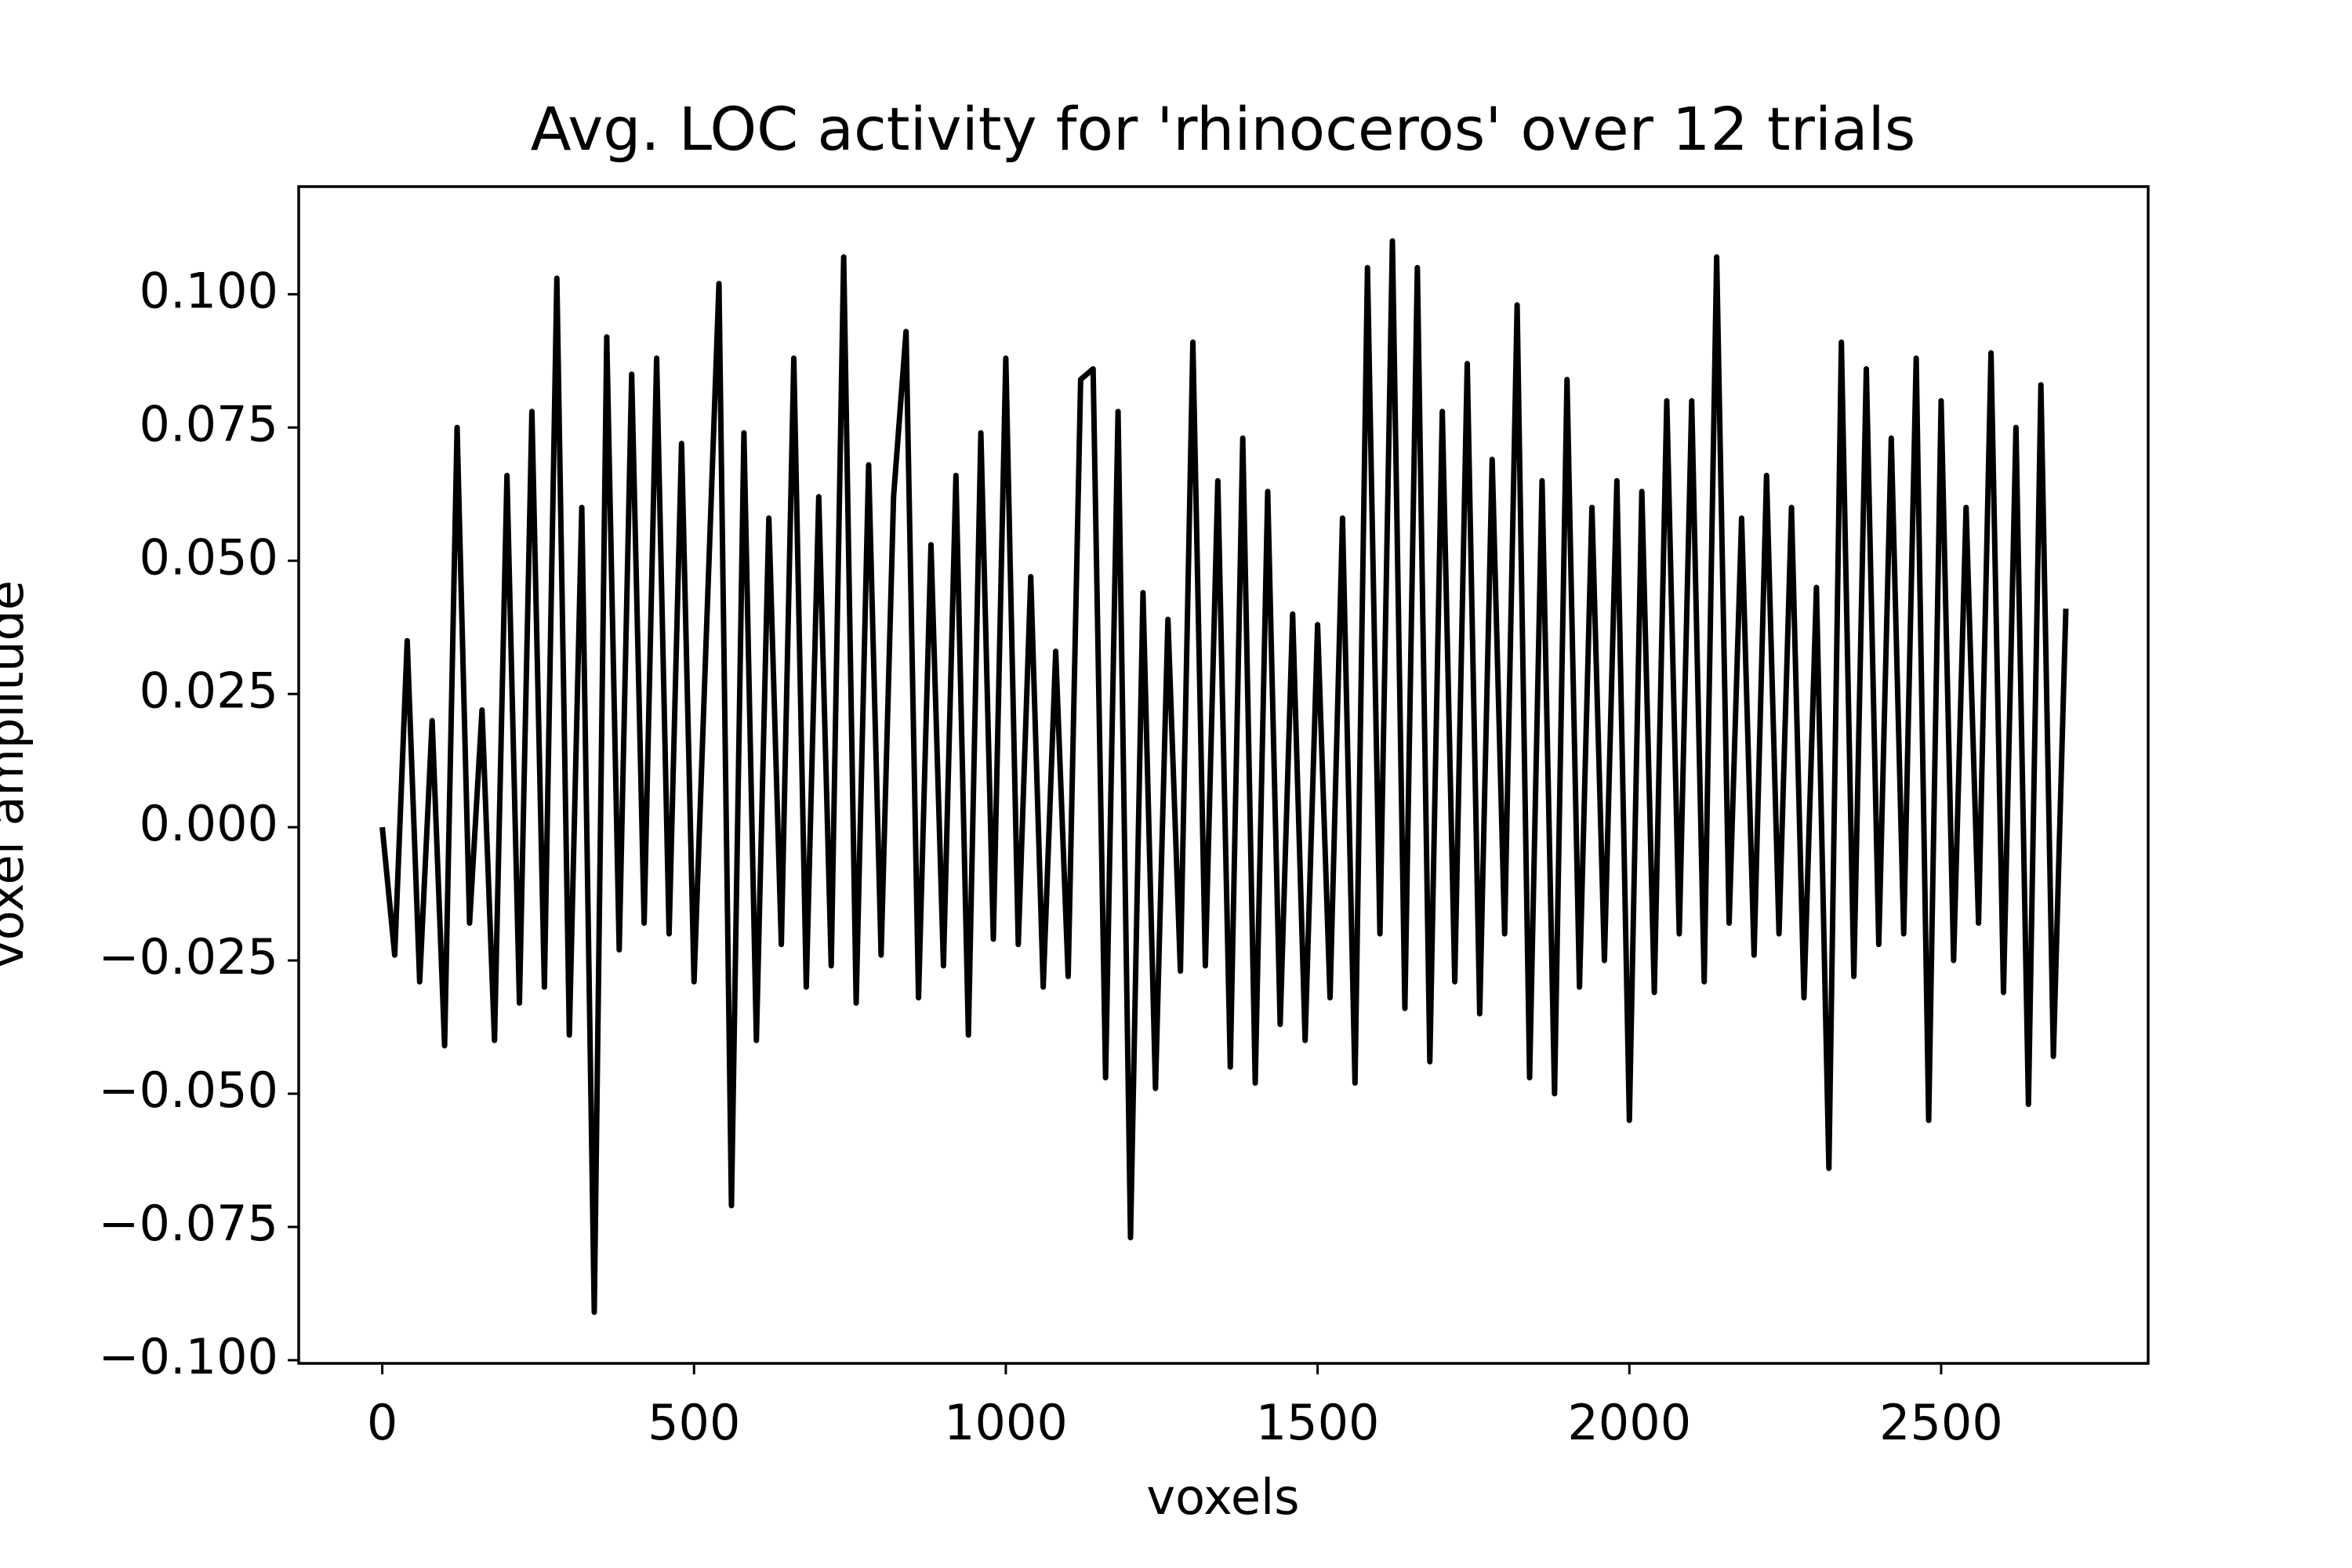 The image size is (2352, 1568). I want to click on y-axis-label: voxel amplitude, so click(17, 774).